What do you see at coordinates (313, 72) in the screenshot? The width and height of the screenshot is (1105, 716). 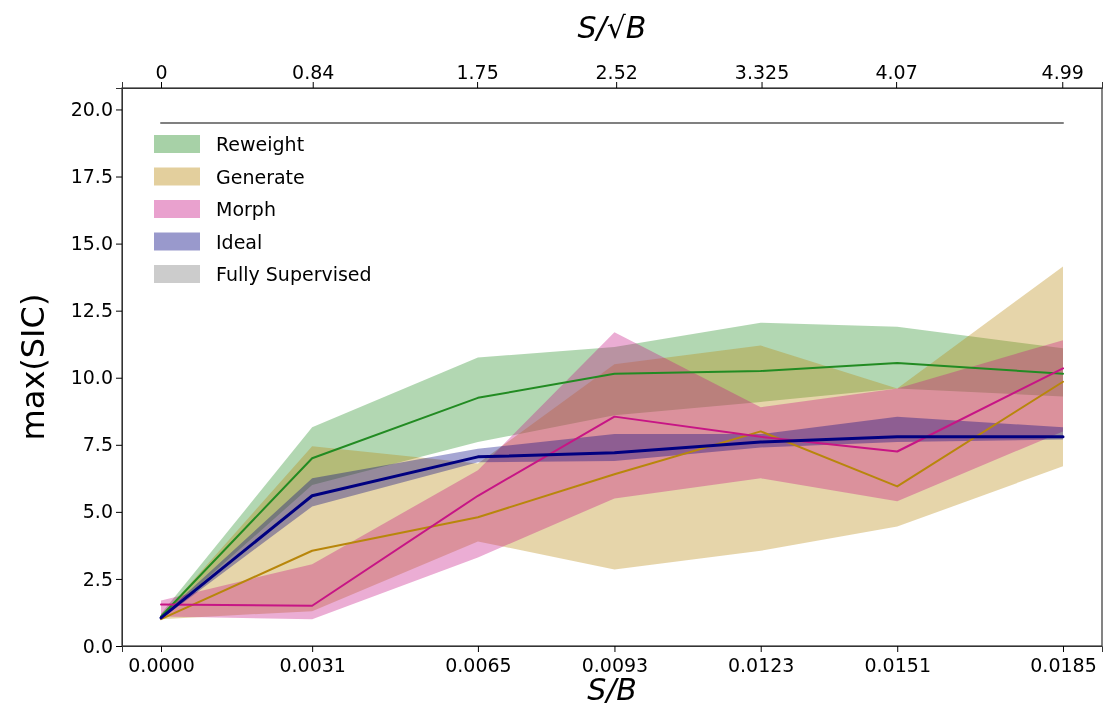 I see `x2-tick-label: 0.84` at bounding box center [313, 72].